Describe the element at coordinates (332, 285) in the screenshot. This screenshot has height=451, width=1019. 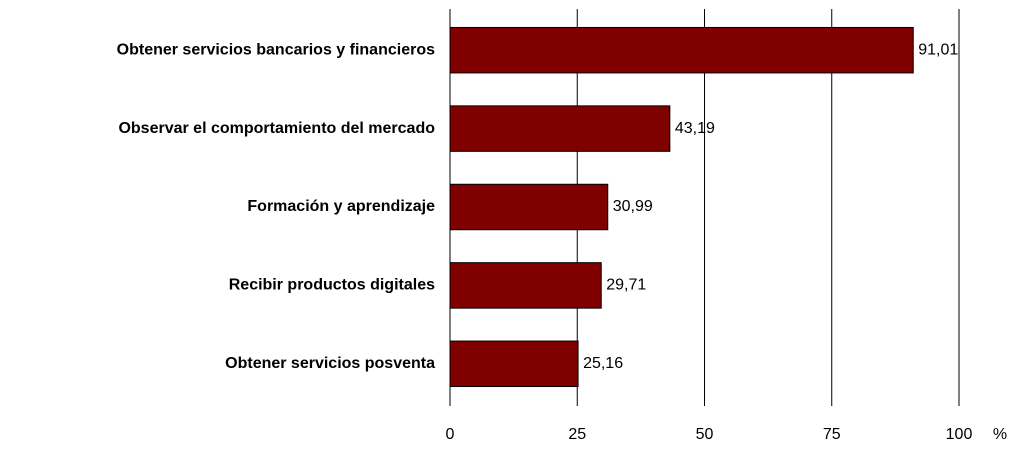
I see `y-tick-label: Recibir productos digitales` at that location.